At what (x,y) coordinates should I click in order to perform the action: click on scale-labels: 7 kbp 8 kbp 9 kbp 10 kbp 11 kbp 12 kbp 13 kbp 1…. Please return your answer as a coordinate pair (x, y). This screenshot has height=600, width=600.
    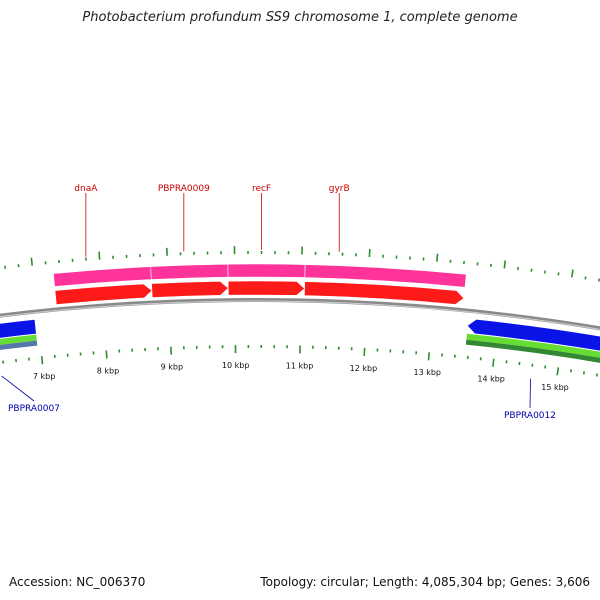
    Looking at the image, I should click on (301, 376).